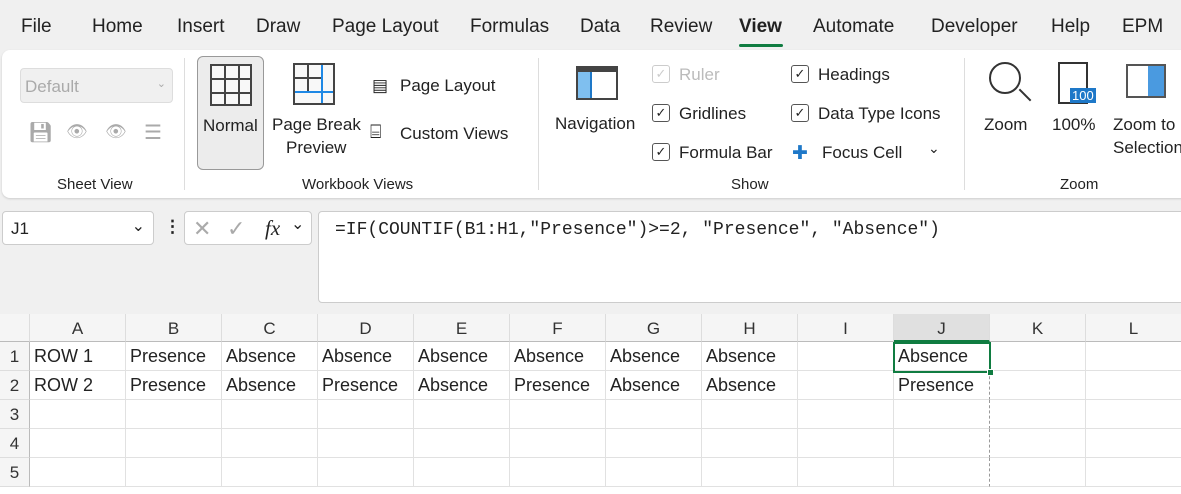 Image resolution: width=1181 pixels, height=494 pixels. What do you see at coordinates (270, 414) in the screenshot?
I see `cell-C3` at bounding box center [270, 414].